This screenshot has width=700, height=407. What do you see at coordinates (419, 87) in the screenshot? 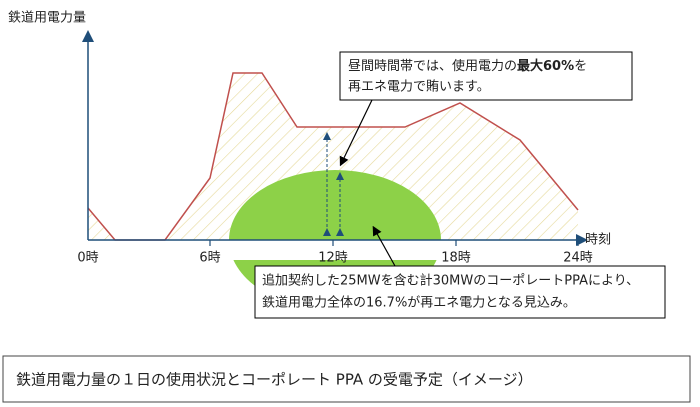
I see `callout-text: 再エネ電力で賄います。` at bounding box center [419, 87].